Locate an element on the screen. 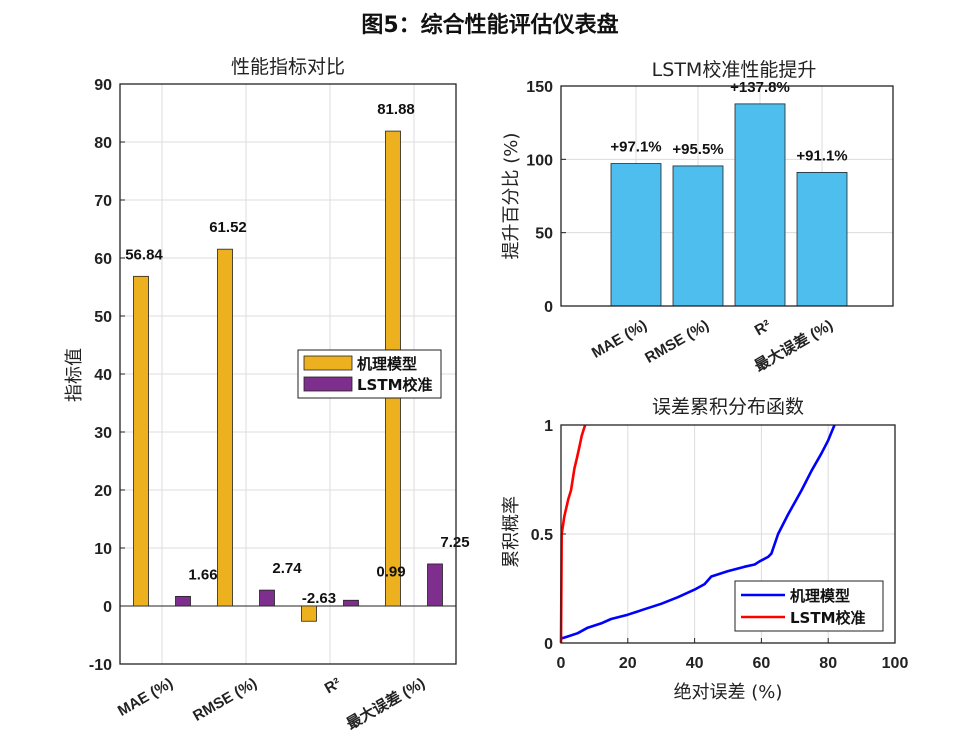 This screenshot has width=980, height=740. chart1-legend: 机理模型 LSTM校准 is located at coordinates (369, 374).